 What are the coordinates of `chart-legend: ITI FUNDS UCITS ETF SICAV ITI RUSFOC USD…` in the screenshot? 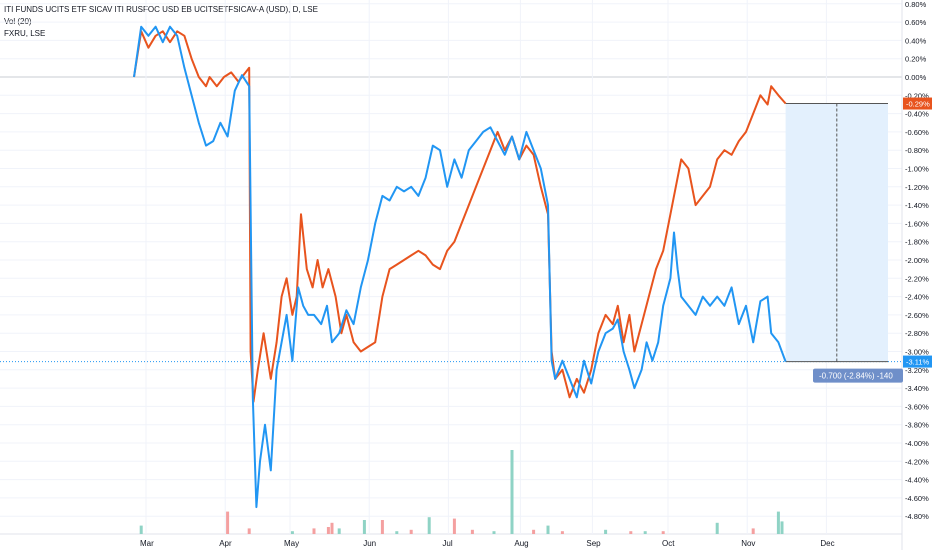 It's located at (161, 22).